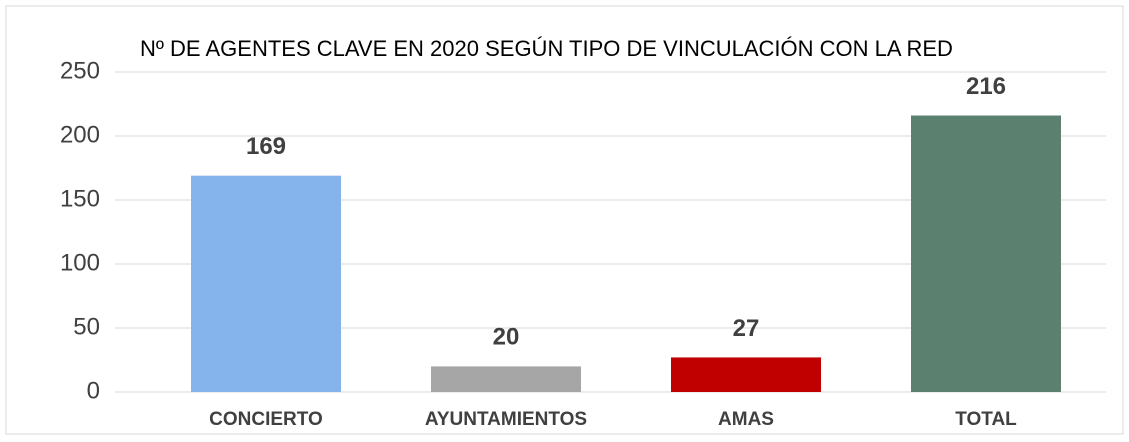 This screenshot has width=1129, height=442. Describe the element at coordinates (746, 419) in the screenshot. I see `x-tick-label: AMAS` at that location.